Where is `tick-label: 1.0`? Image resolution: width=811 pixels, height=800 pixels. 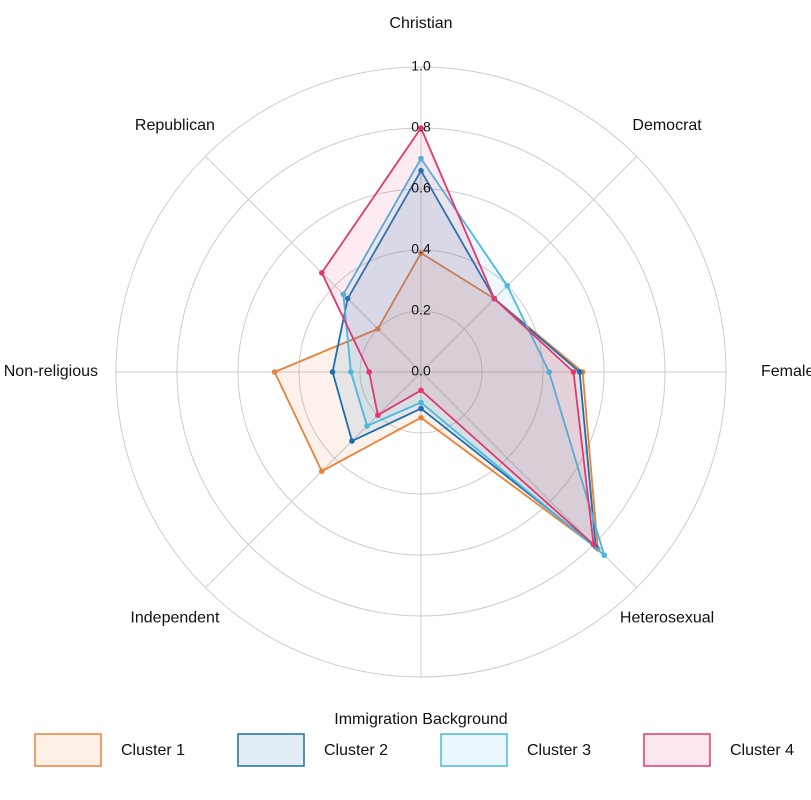
tick-label: 1.0 is located at coordinates (421, 66).